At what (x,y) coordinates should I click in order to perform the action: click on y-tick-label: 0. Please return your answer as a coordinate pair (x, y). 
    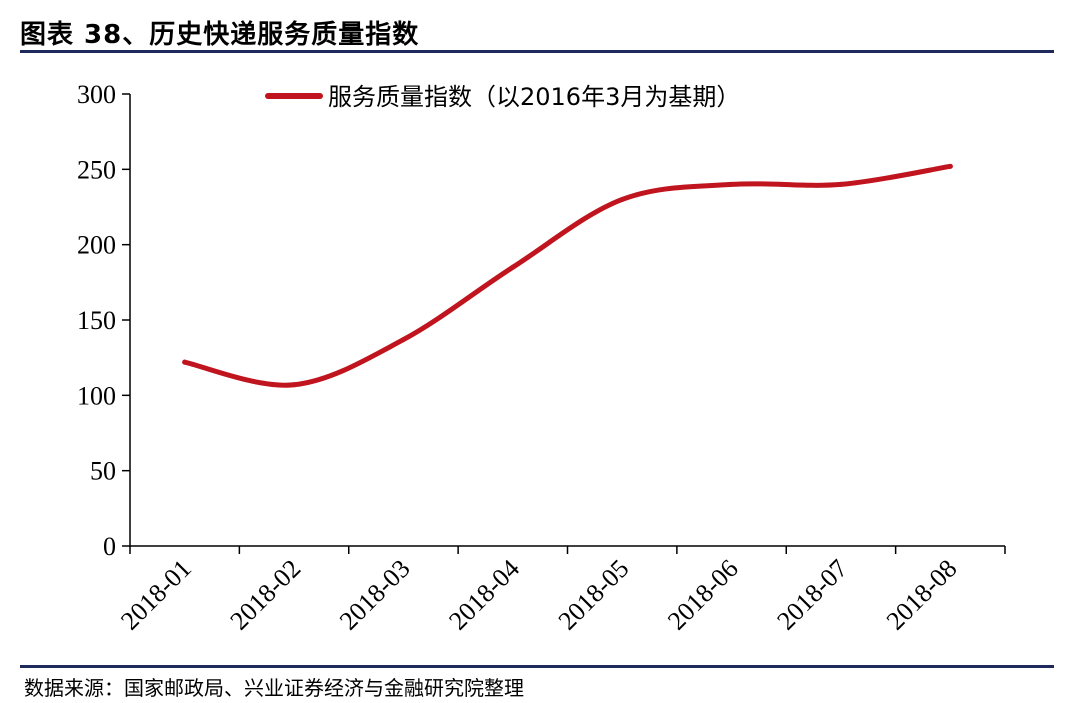
    Looking at the image, I should click on (109, 546).